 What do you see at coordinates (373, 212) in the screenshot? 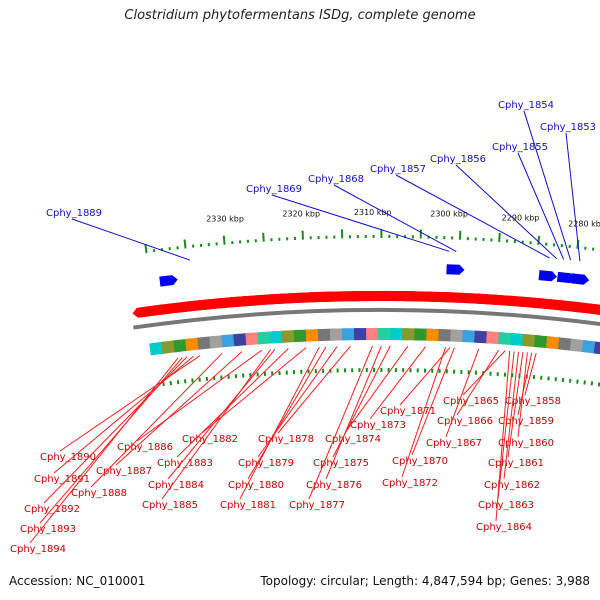
I see `kbp-label: 2310 kbp` at bounding box center [373, 212].